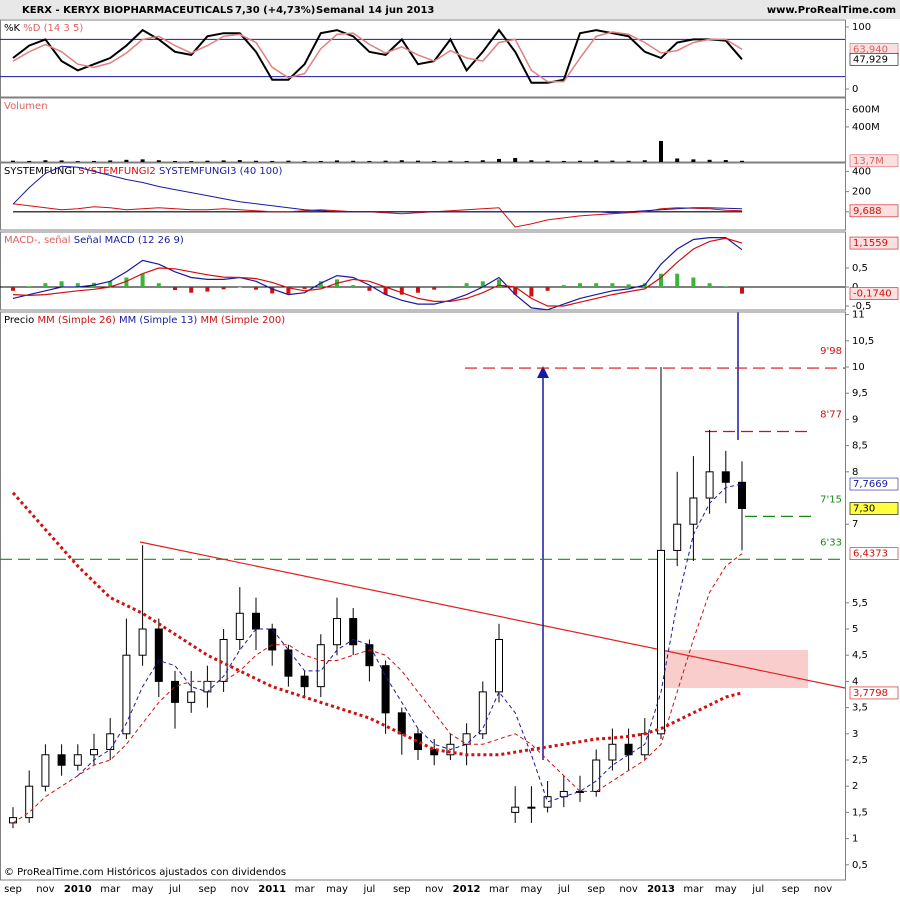  Describe the element at coordinates (862, 306) in the screenshot. I see `y-tick-label: -0,5` at that location.